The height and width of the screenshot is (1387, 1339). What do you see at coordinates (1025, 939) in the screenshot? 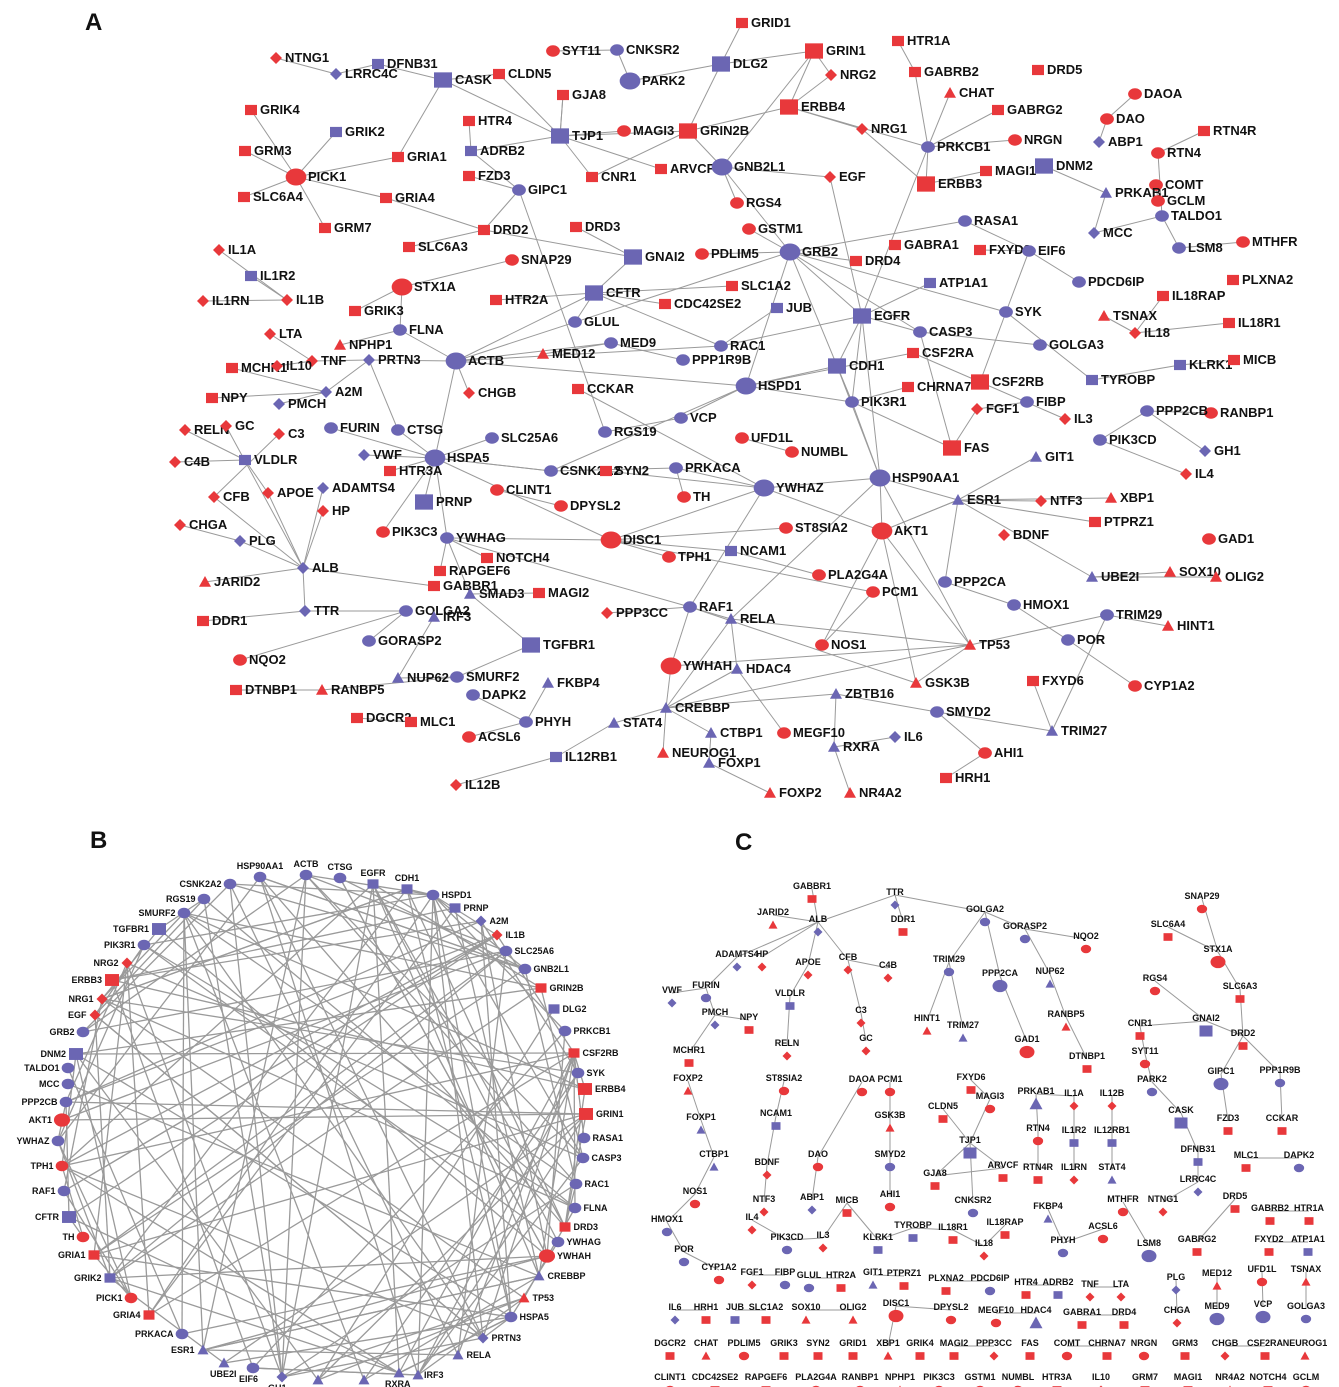
I see `node-c-gorasp2` at bounding box center [1025, 939].